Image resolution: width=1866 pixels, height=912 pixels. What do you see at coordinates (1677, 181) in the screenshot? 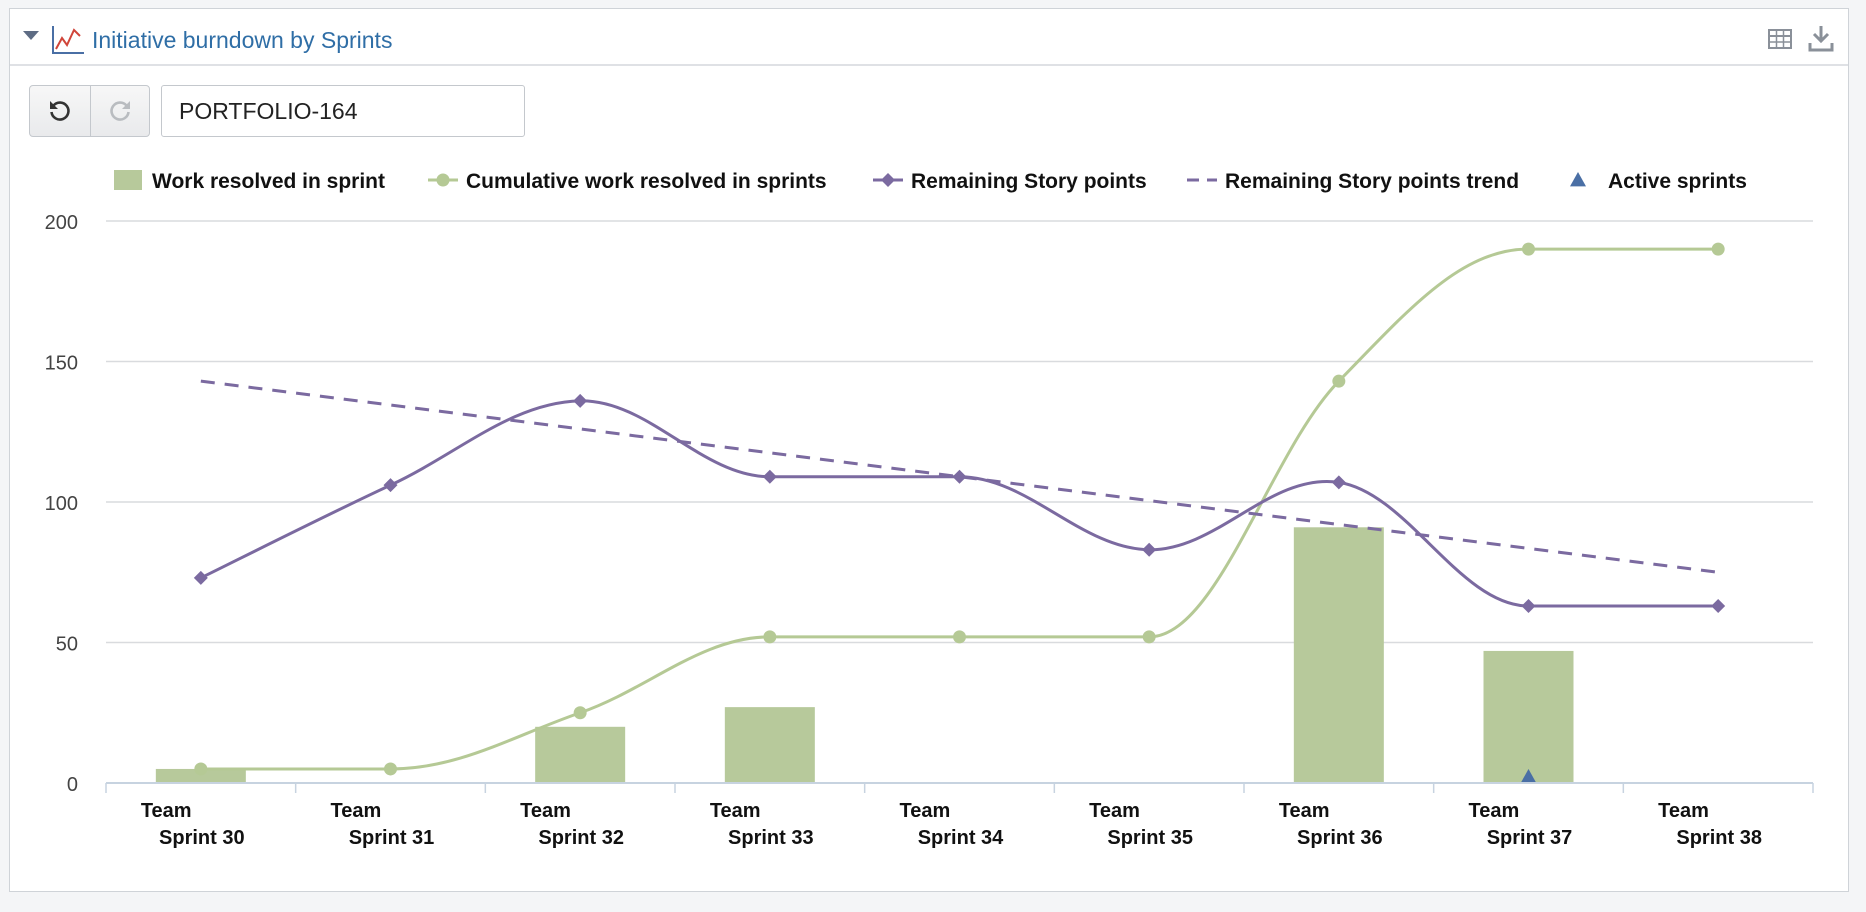
I see `legend-label: Active sprints` at bounding box center [1677, 181].